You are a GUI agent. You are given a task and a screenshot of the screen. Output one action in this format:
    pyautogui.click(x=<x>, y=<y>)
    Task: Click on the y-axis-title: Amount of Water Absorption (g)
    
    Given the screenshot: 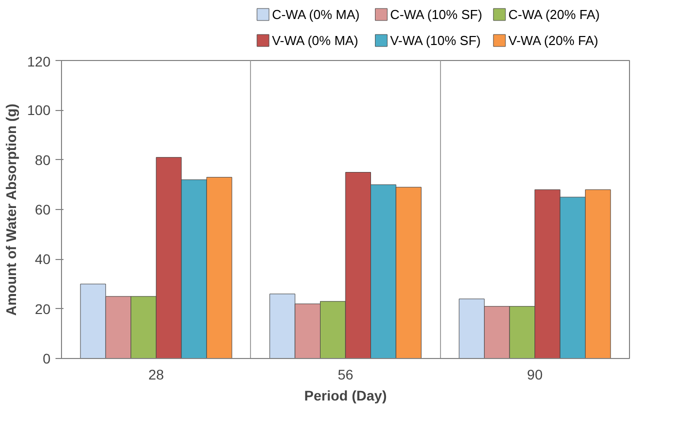 What is the action you would take?
    pyautogui.click(x=11, y=210)
    